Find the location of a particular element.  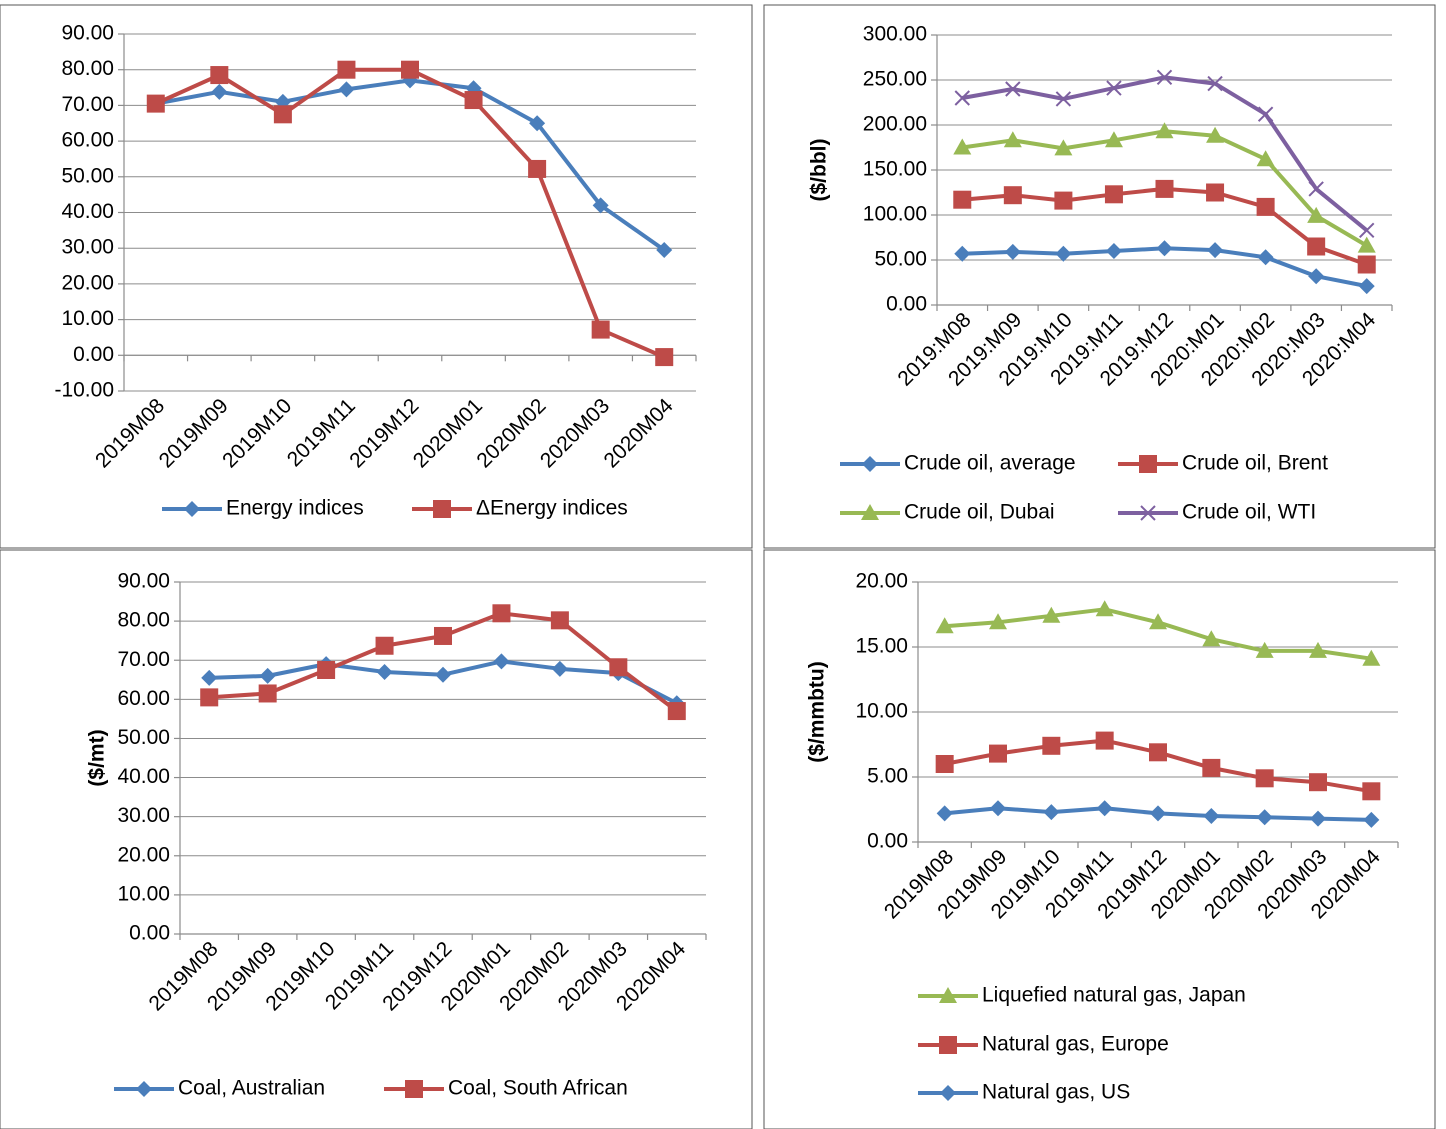

y-tick-label: 70.00 is located at coordinates (143, 659).